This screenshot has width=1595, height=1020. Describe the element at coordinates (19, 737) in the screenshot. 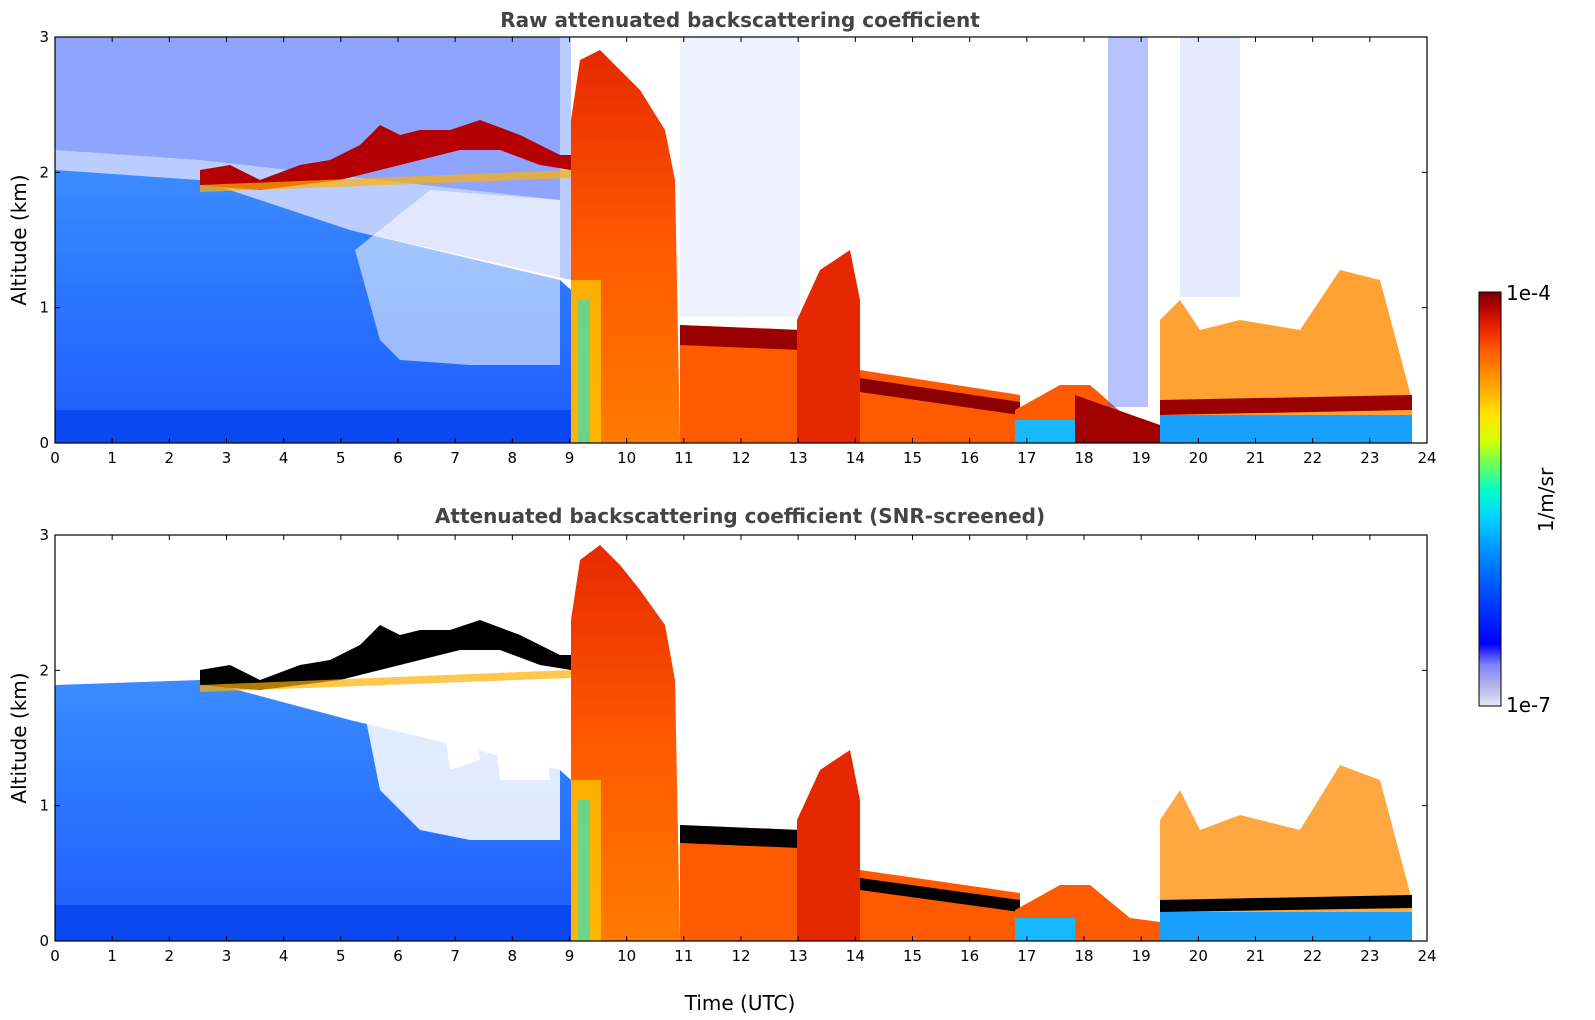

I see `screened-ylabel: Altitude (km)` at that location.